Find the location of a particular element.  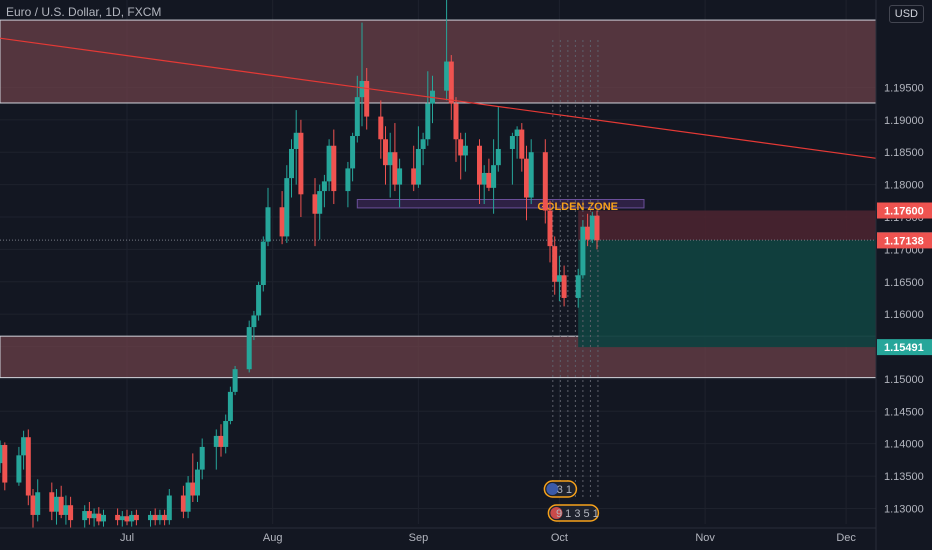

price-tag: 1.17138 is located at coordinates (904, 240).